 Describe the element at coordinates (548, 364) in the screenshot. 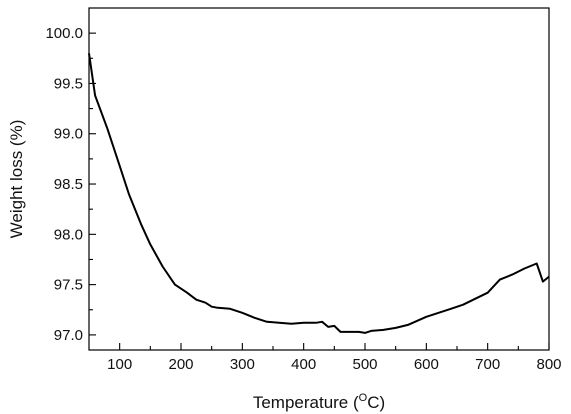

I see `x-tick-label: 800` at that location.